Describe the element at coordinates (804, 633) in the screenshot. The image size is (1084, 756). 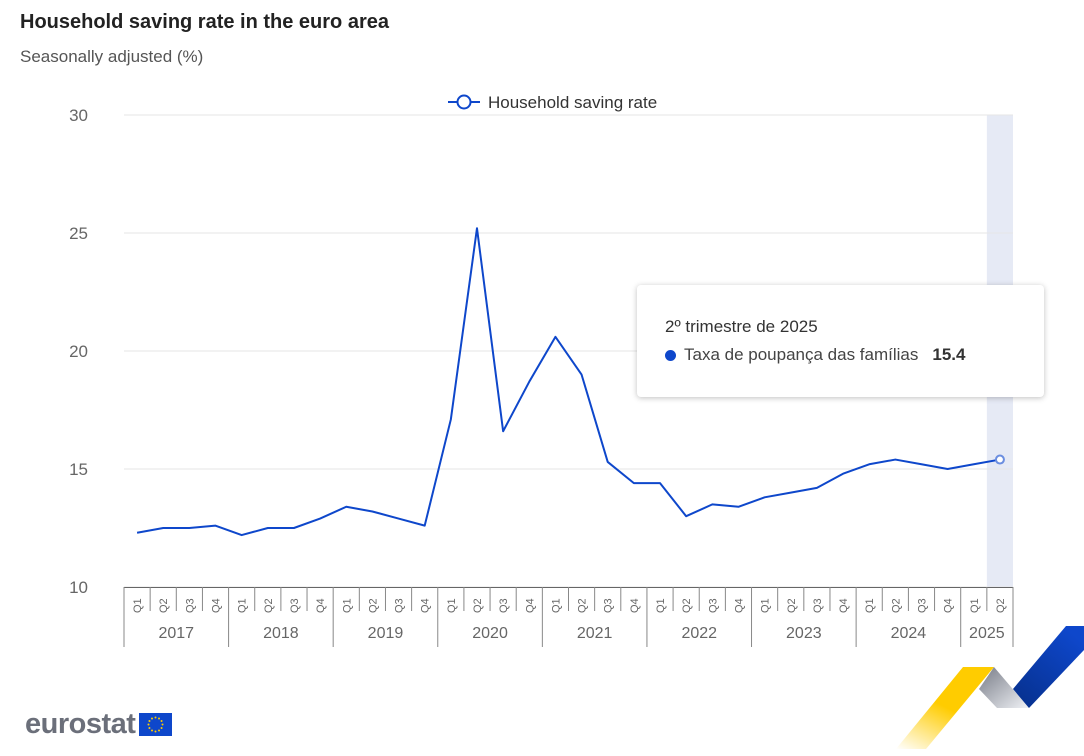
I see `x-year-label: 2023` at that location.